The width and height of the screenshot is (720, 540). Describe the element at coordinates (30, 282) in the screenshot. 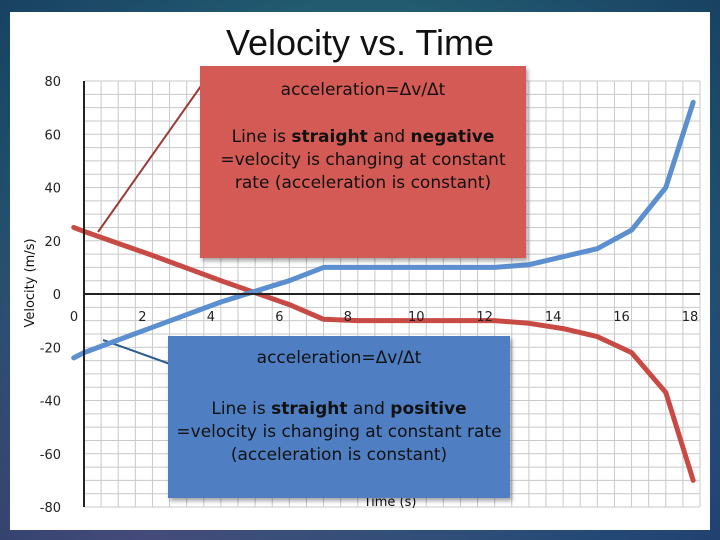

I see `y-axis-label: Velocity (m/s)` at that location.